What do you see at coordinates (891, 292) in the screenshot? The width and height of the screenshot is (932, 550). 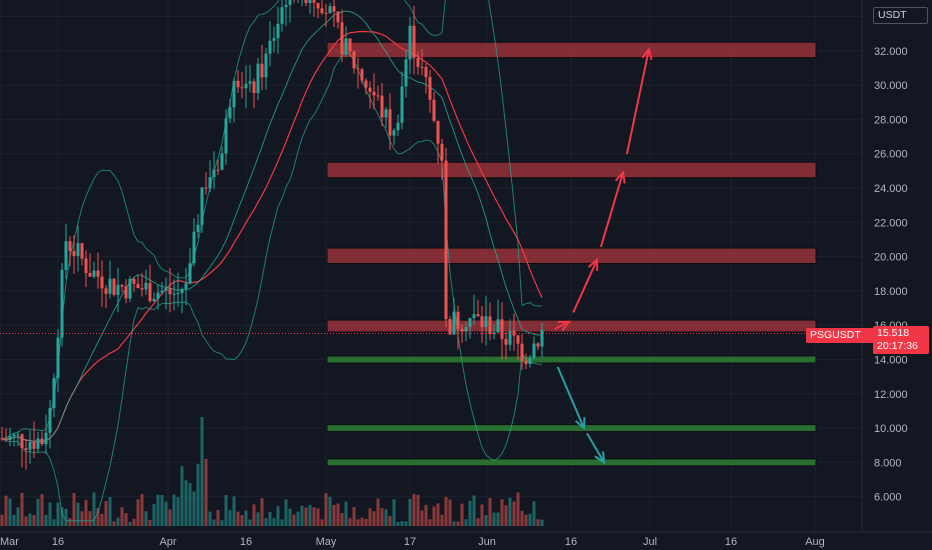 I see `price-tick-label: 18.000` at bounding box center [891, 292].